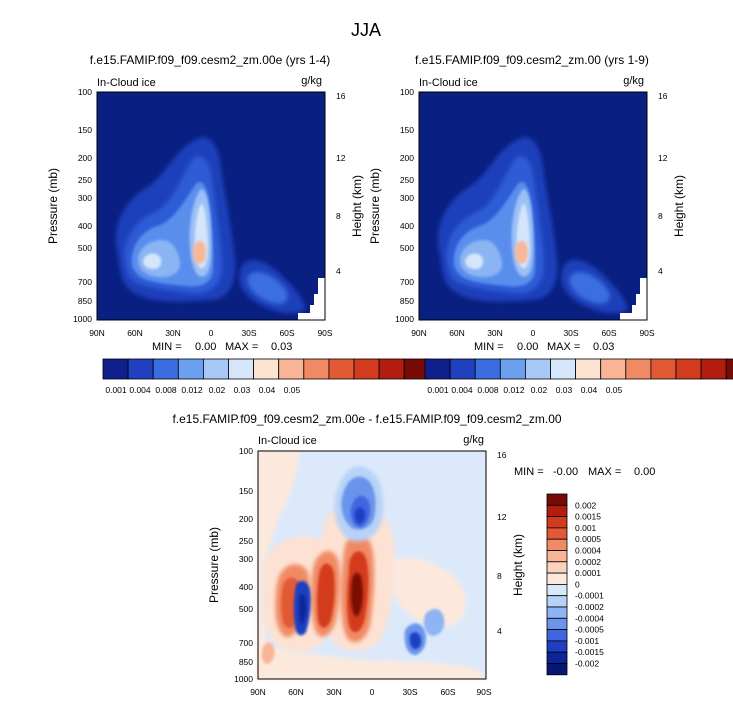 The image size is (733, 703). Describe the element at coordinates (246, 587) in the screenshot. I see `panel-3-ytick-400: 400` at that location.